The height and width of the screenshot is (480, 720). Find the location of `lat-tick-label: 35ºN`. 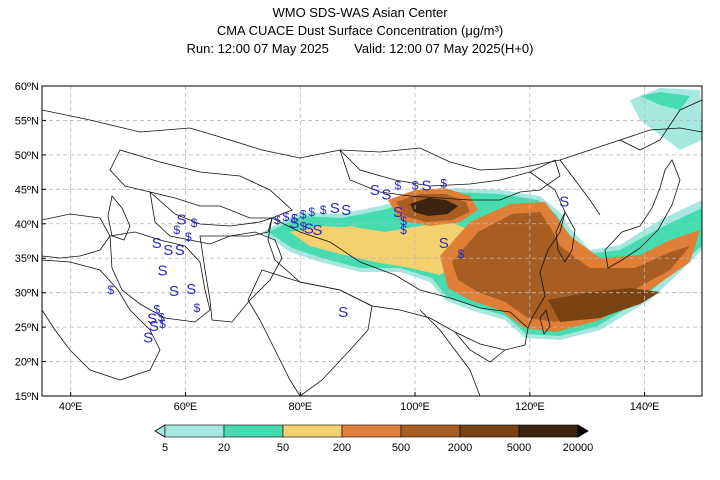

lat-tick-label: 35ºN is located at coordinates (27, 259).